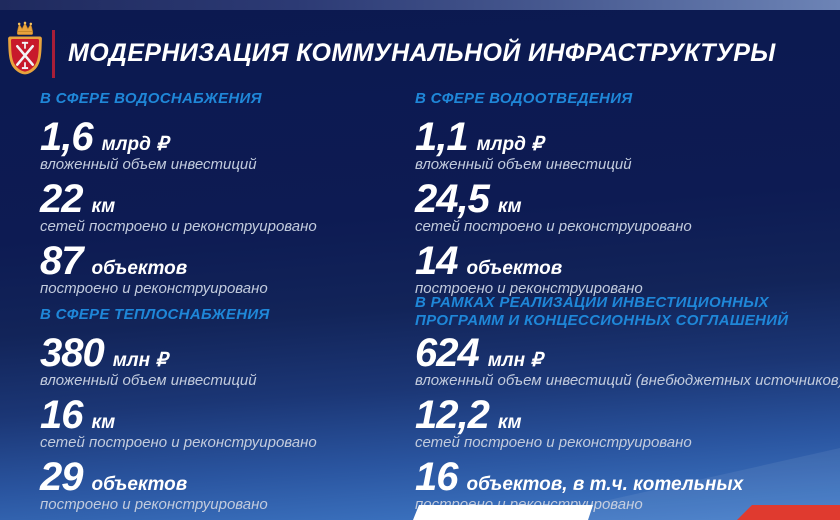 The image size is (840, 520). I want to click on flag-stripe-white, so click(503, 512).